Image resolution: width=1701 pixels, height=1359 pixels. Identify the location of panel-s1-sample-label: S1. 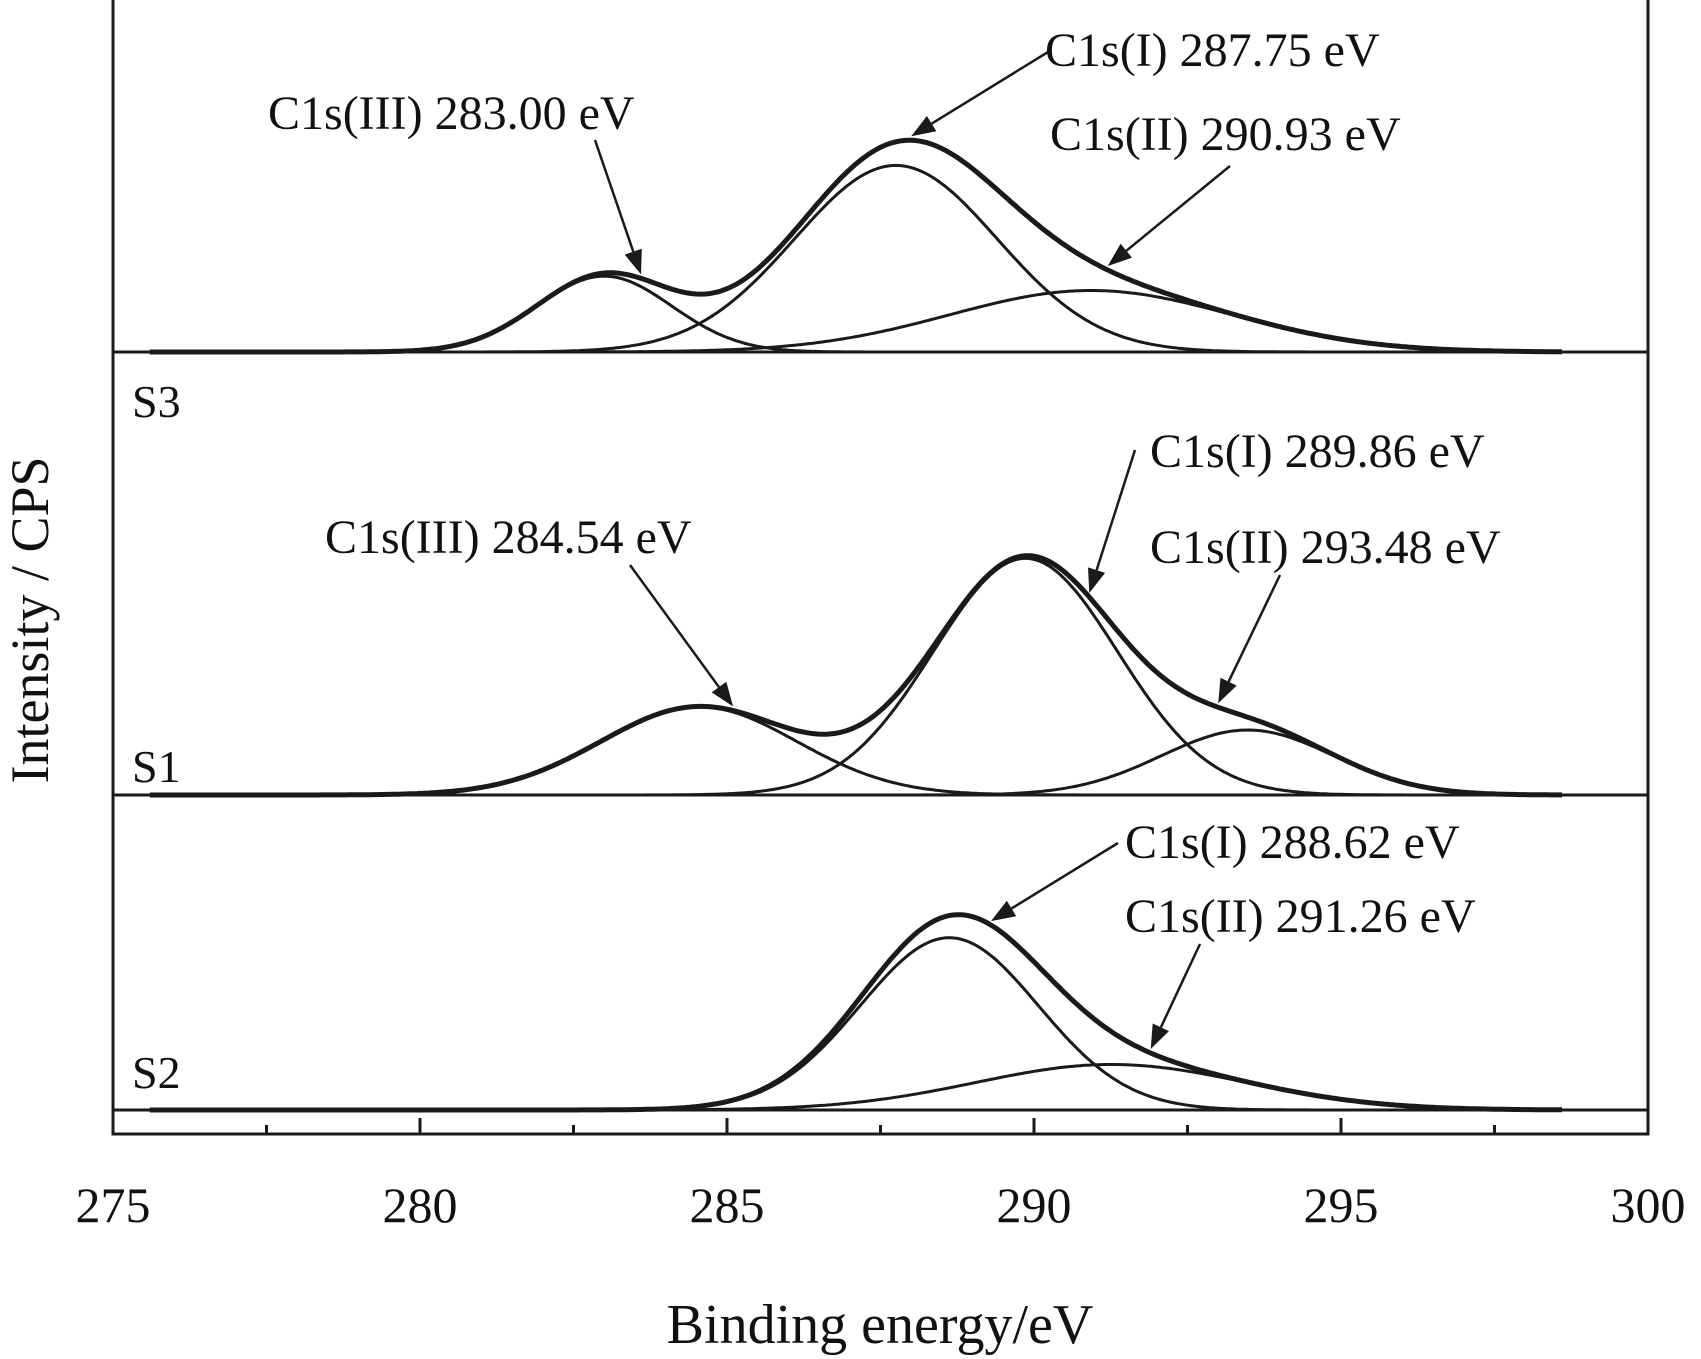
(156, 766).